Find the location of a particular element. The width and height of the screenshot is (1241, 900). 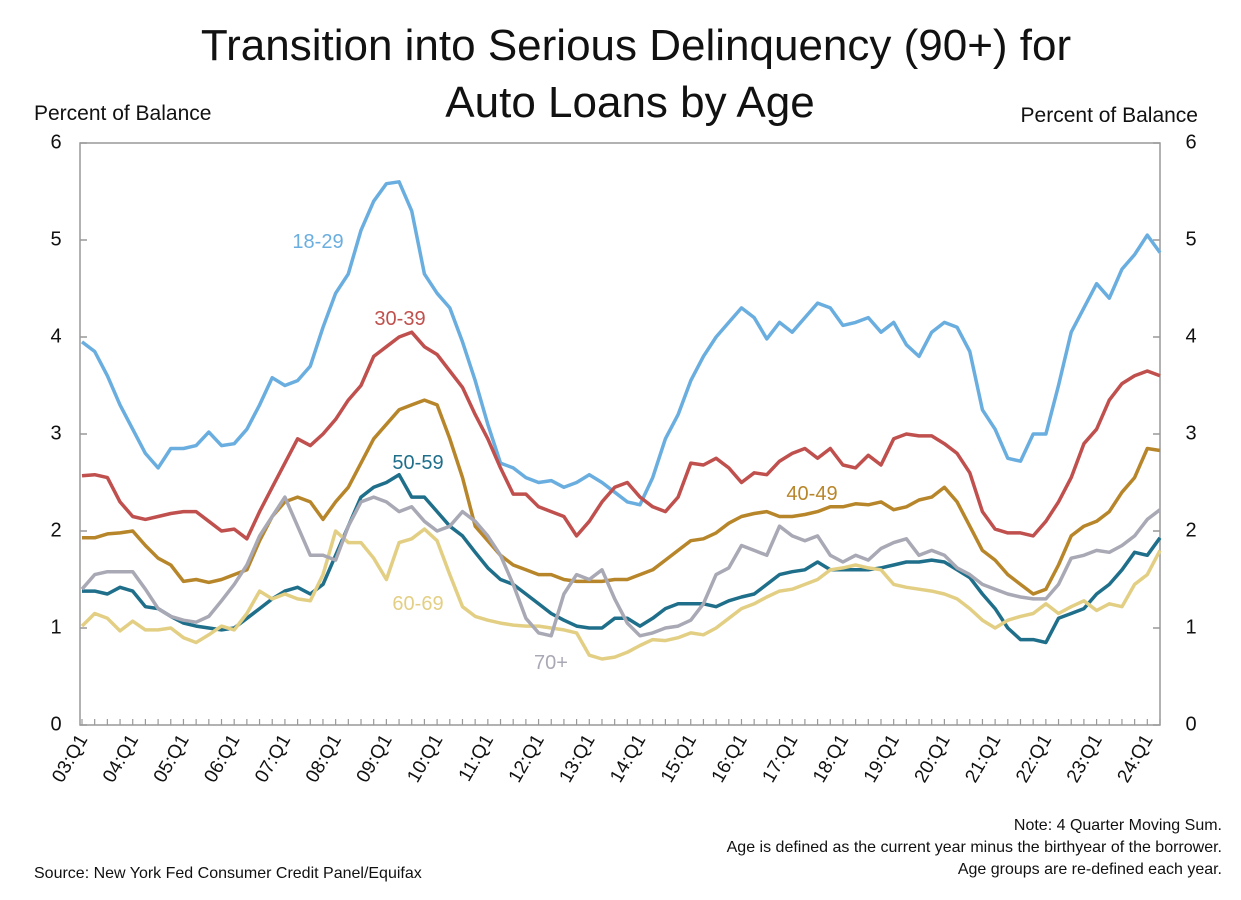

x-tick-label: 07:Q1 is located at coordinates (273, 758).